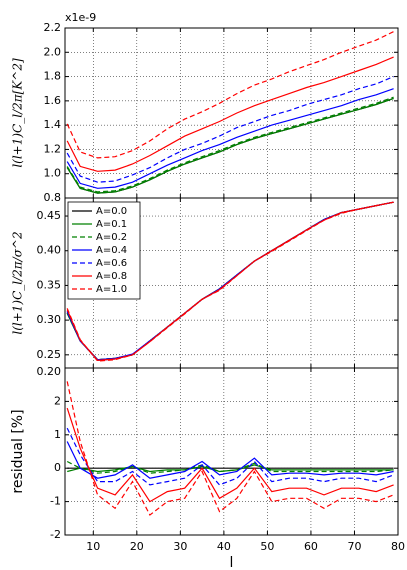 Image resolution: width=407 pixels, height=570 pixels. What do you see at coordinates (18, 451) in the screenshot?
I see `y-axis-label: residual [%]` at bounding box center [18, 451].